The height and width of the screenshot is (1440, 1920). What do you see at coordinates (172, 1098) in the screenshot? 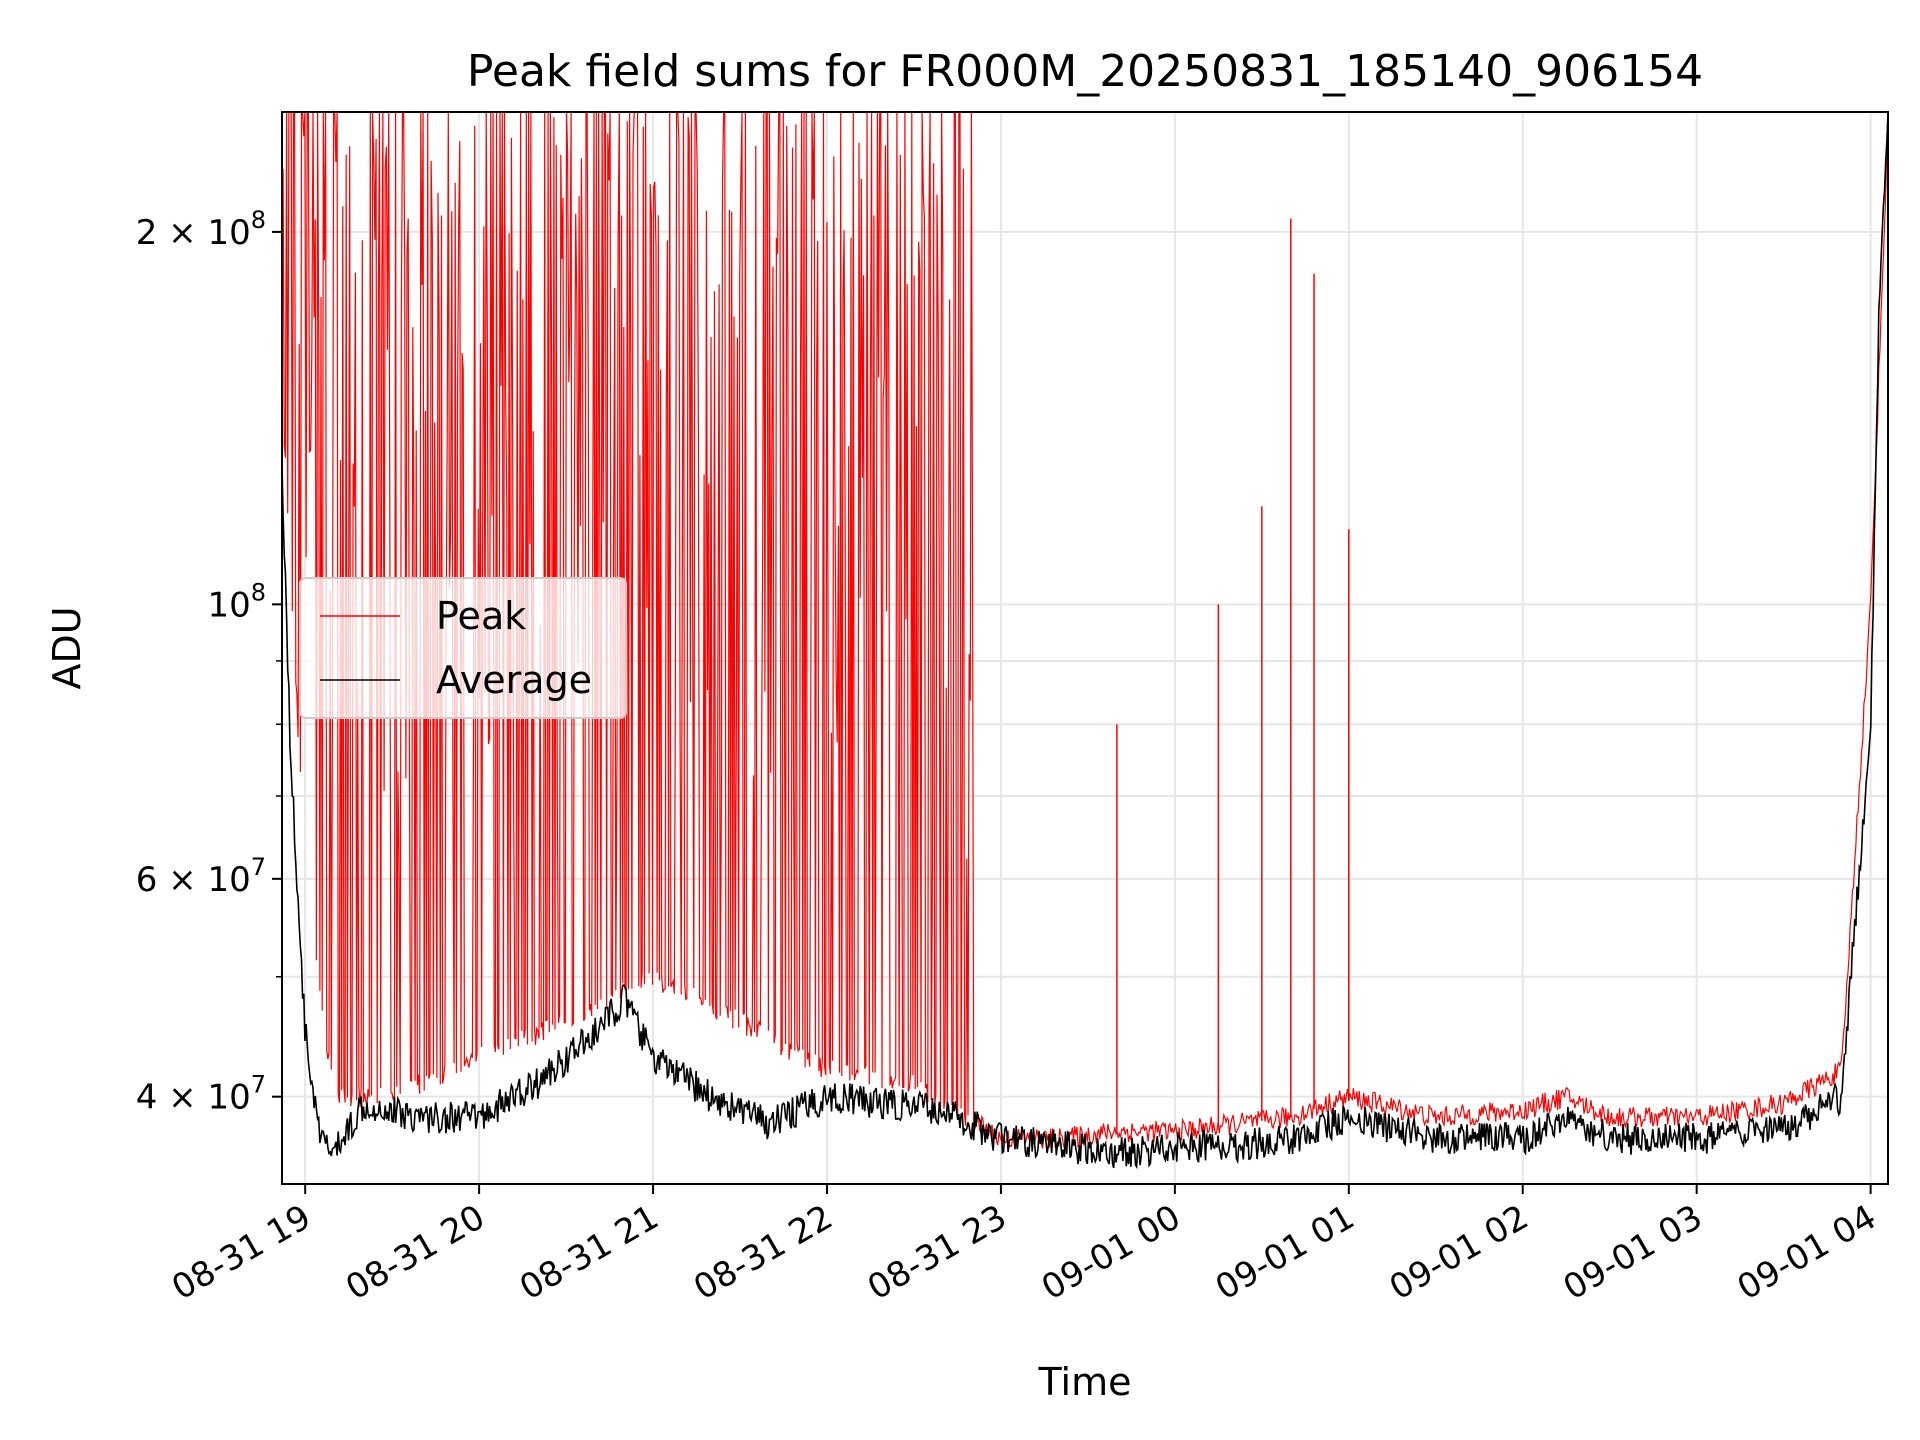
I see `y-tick-mantissa: 4 ×` at bounding box center [172, 1098].